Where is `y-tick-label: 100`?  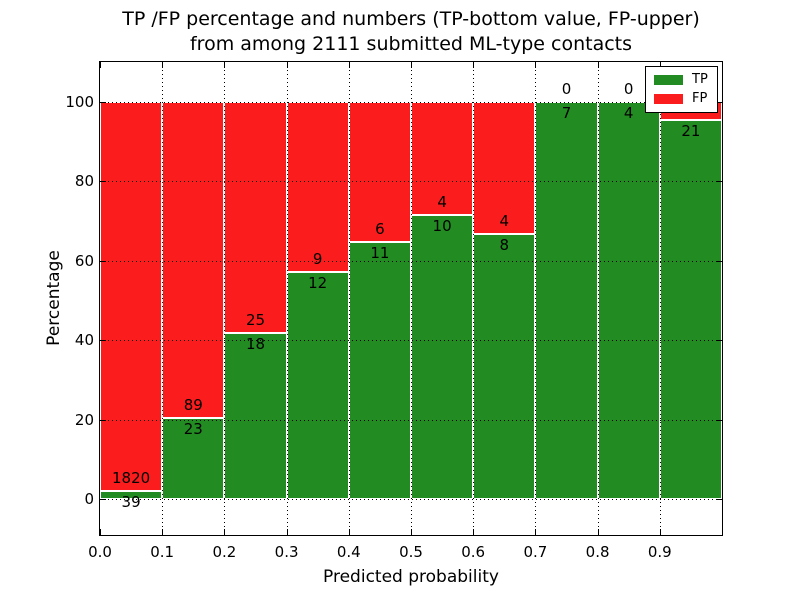
y-tick-label: 100 is located at coordinates (79, 101).